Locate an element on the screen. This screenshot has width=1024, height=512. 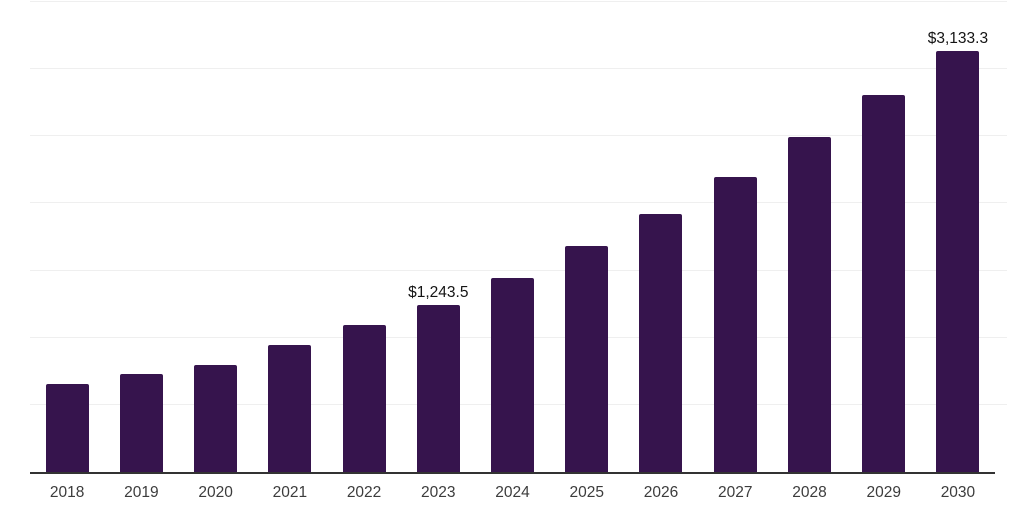
bar-slot-2028 is located at coordinates (809, 237).